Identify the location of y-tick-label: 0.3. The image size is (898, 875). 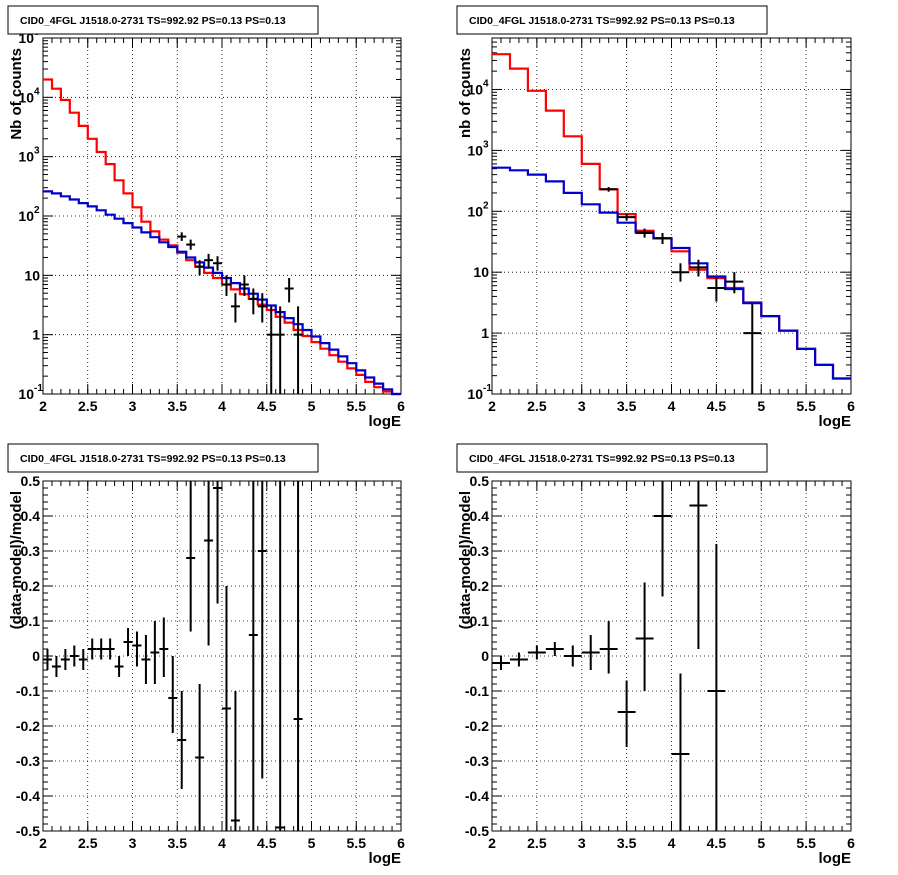
(480, 551).